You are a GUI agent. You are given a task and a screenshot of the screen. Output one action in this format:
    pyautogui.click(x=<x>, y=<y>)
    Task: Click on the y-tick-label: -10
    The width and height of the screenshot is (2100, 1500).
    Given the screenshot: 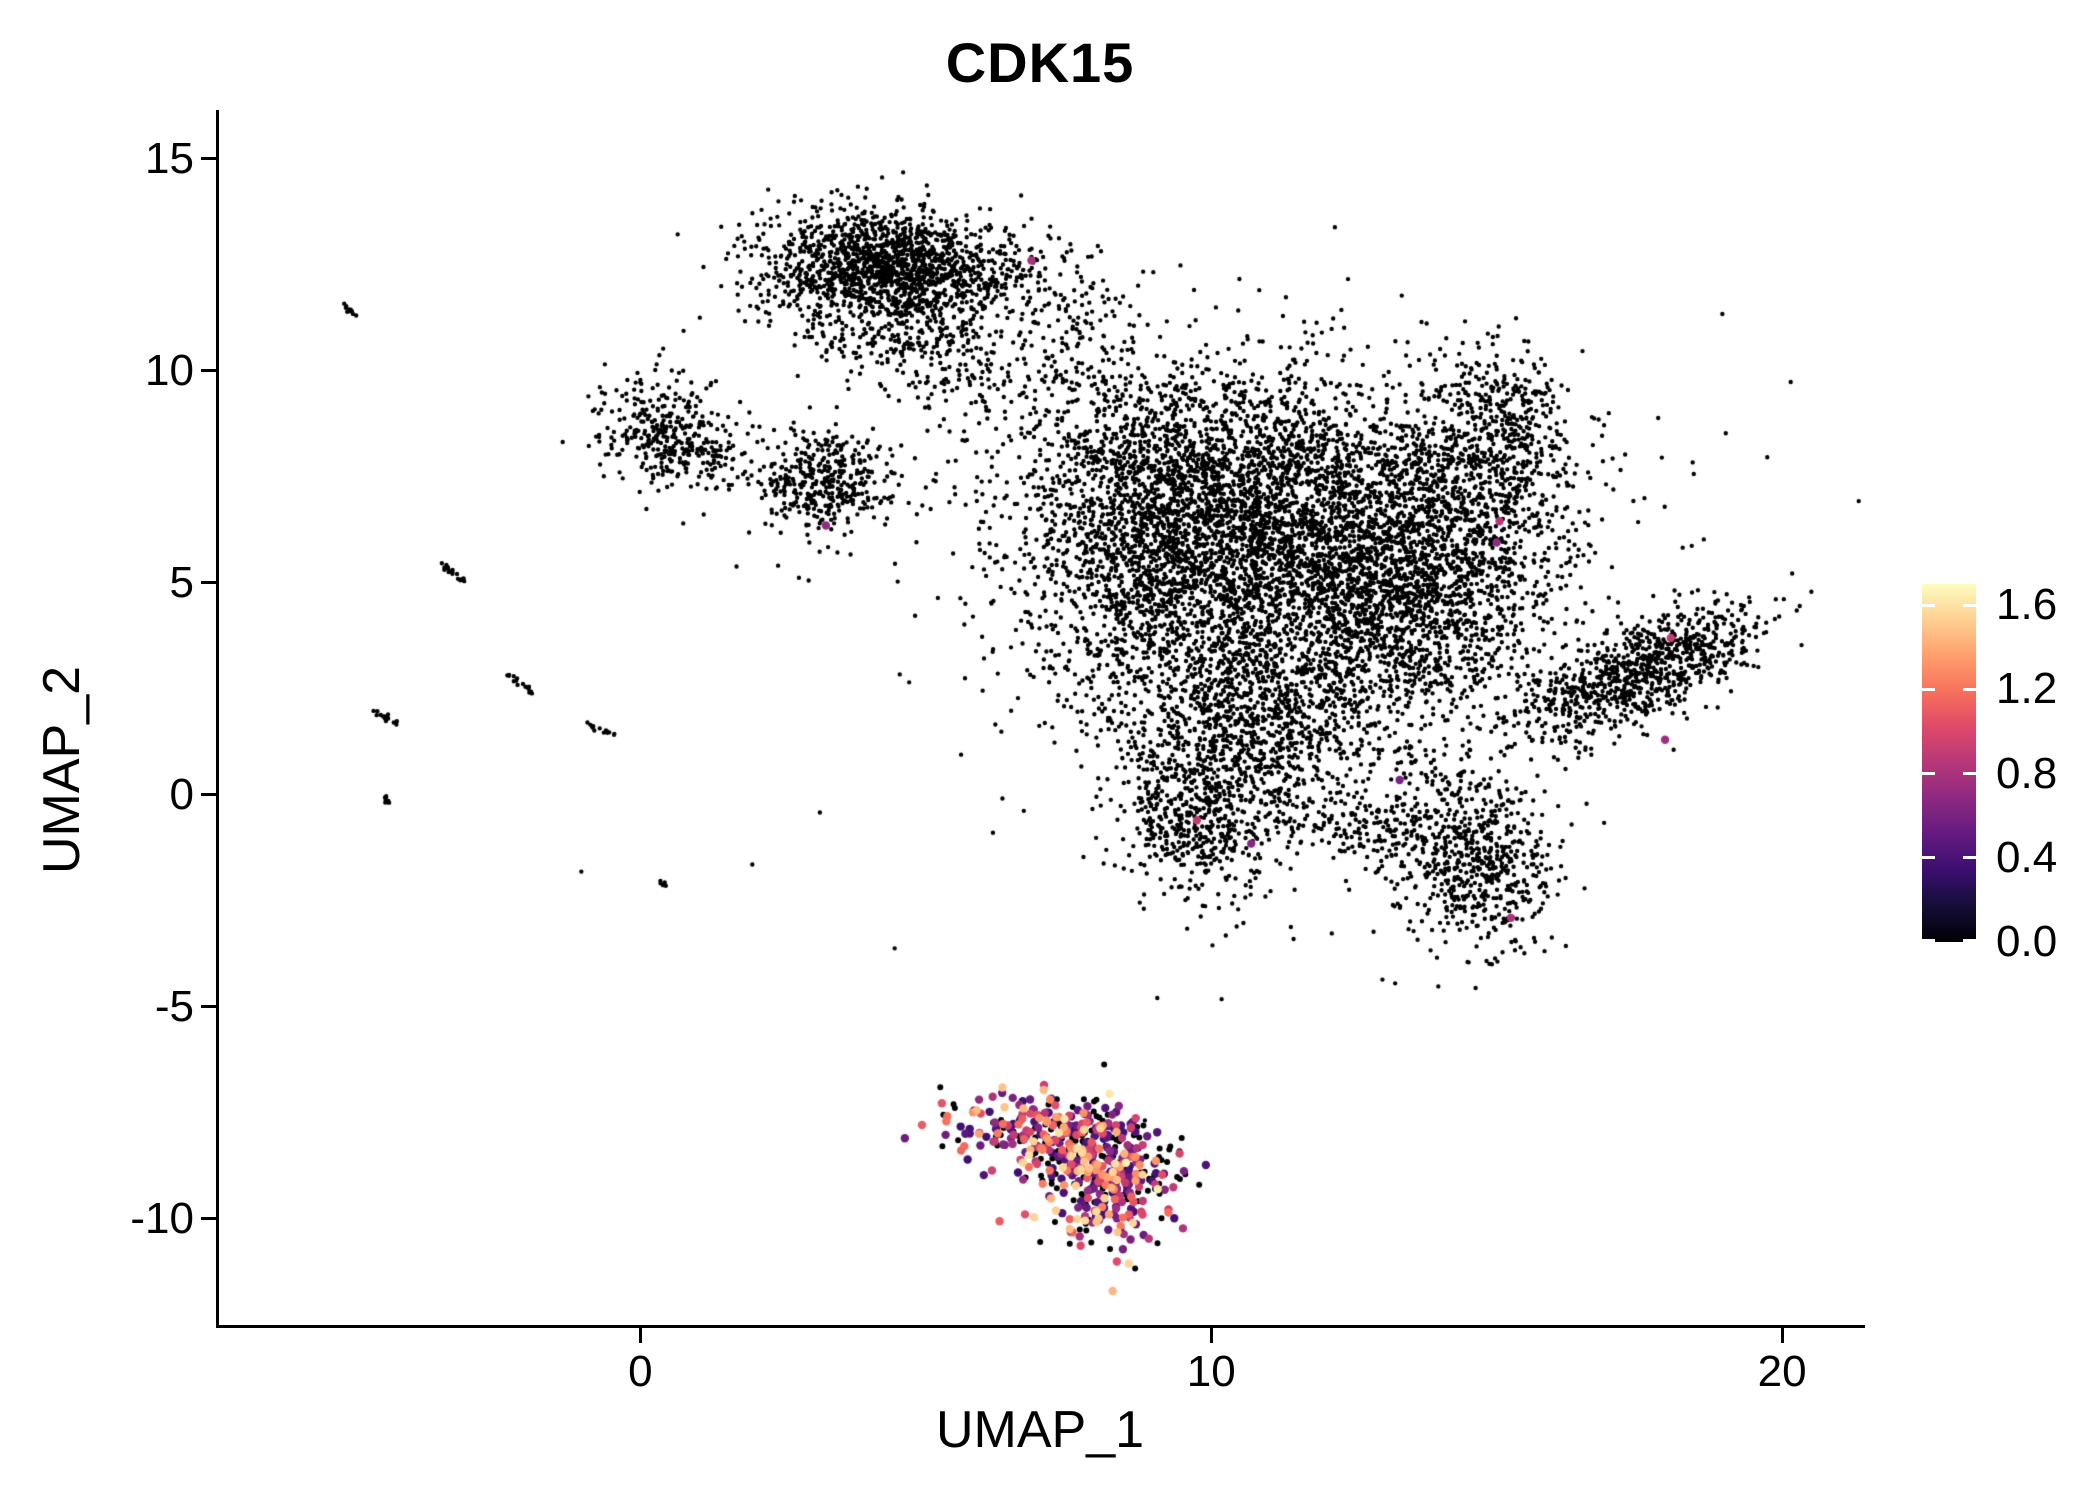 What is the action you would take?
    pyautogui.click(x=162, y=1218)
    